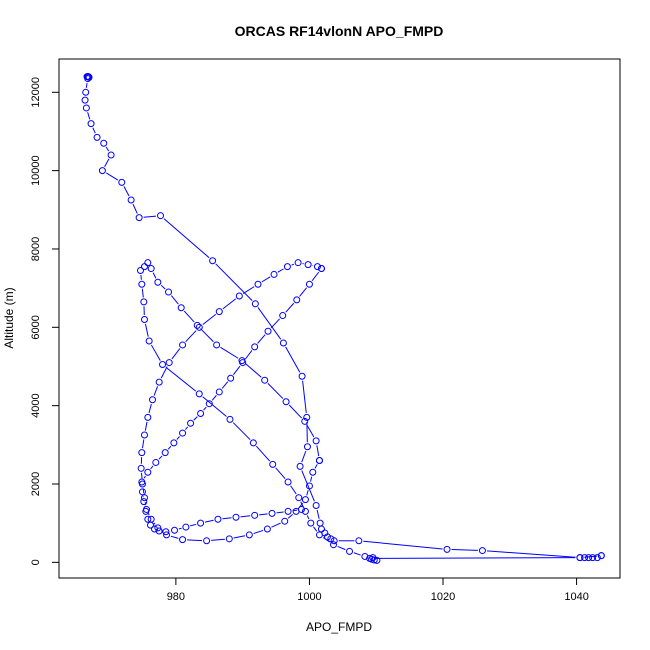 The height and width of the screenshot is (650, 650). What do you see at coordinates (339, 31) in the screenshot?
I see `chart-title: ORCAS RF14vlonN APO_FMPD` at bounding box center [339, 31].